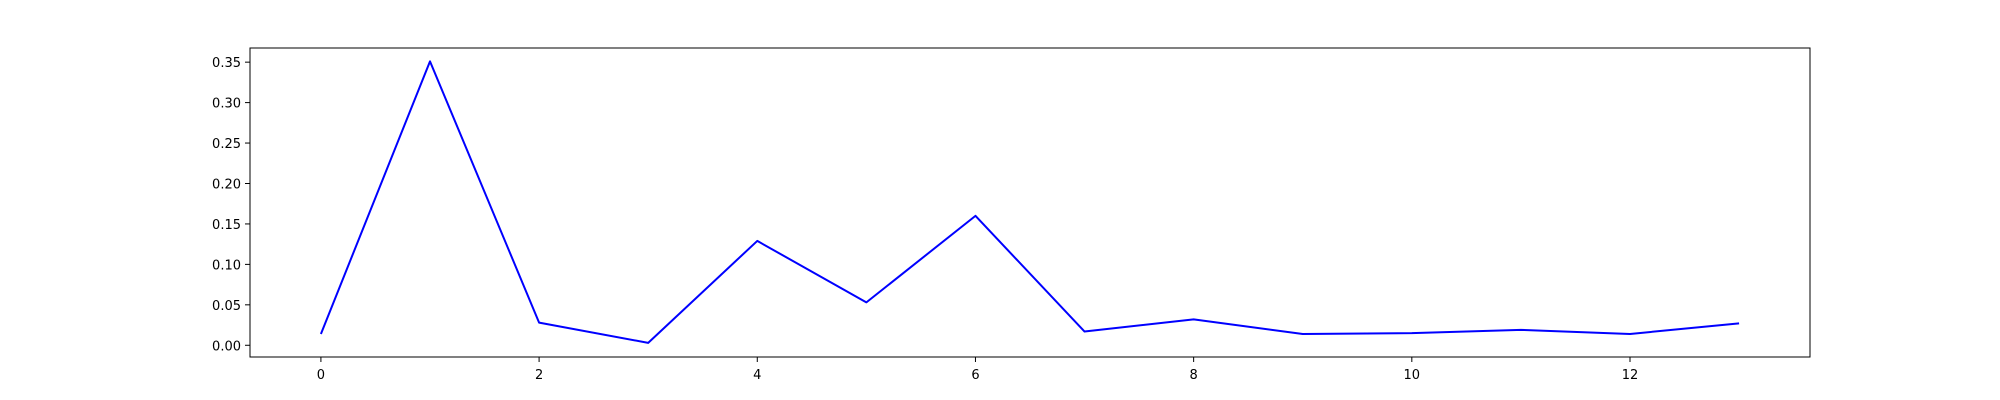 Image resolution: width=2000 pixels, height=400 pixels. I want to click on y-tick-label: 0.25, so click(226, 144).